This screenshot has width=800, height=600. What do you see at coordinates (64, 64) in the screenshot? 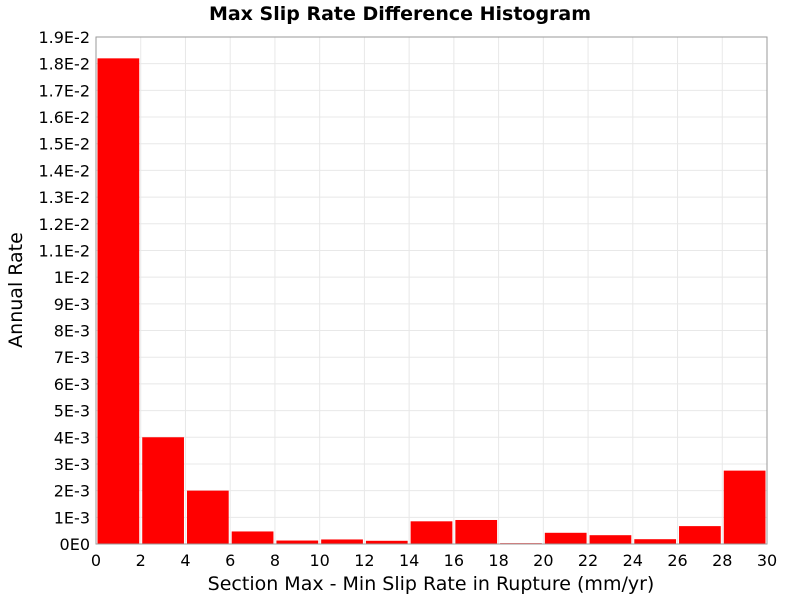
I see `y-tick-label: 1.8E-2` at bounding box center [64, 64].